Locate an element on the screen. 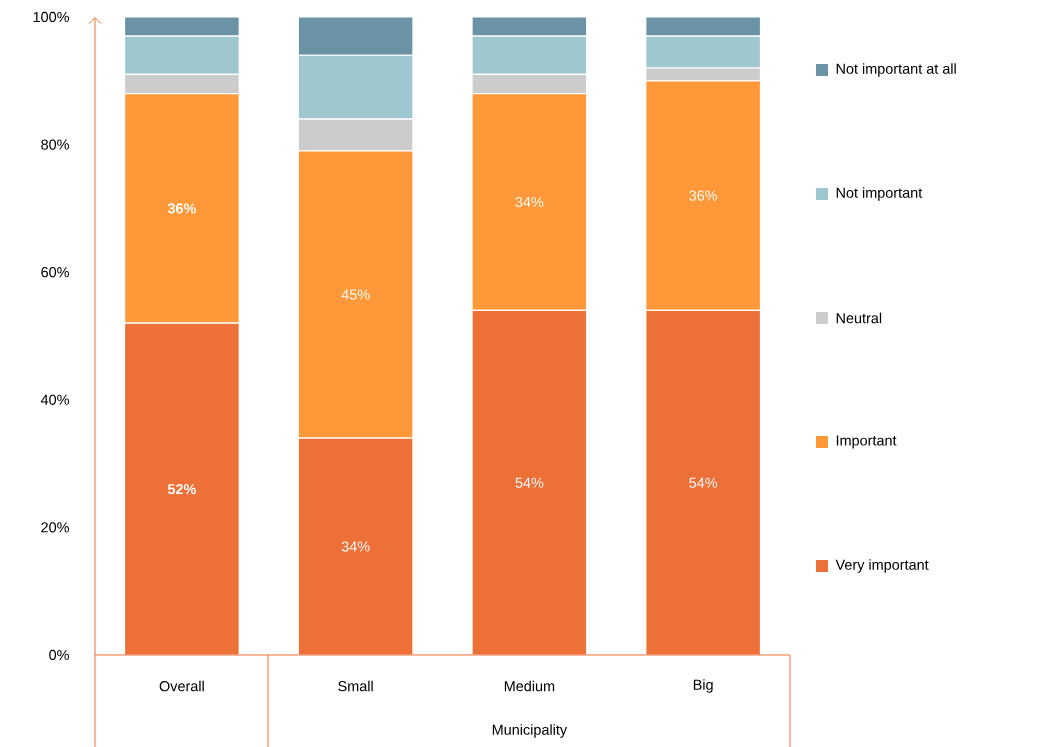  y-tick-label: 100% is located at coordinates (51, 17).